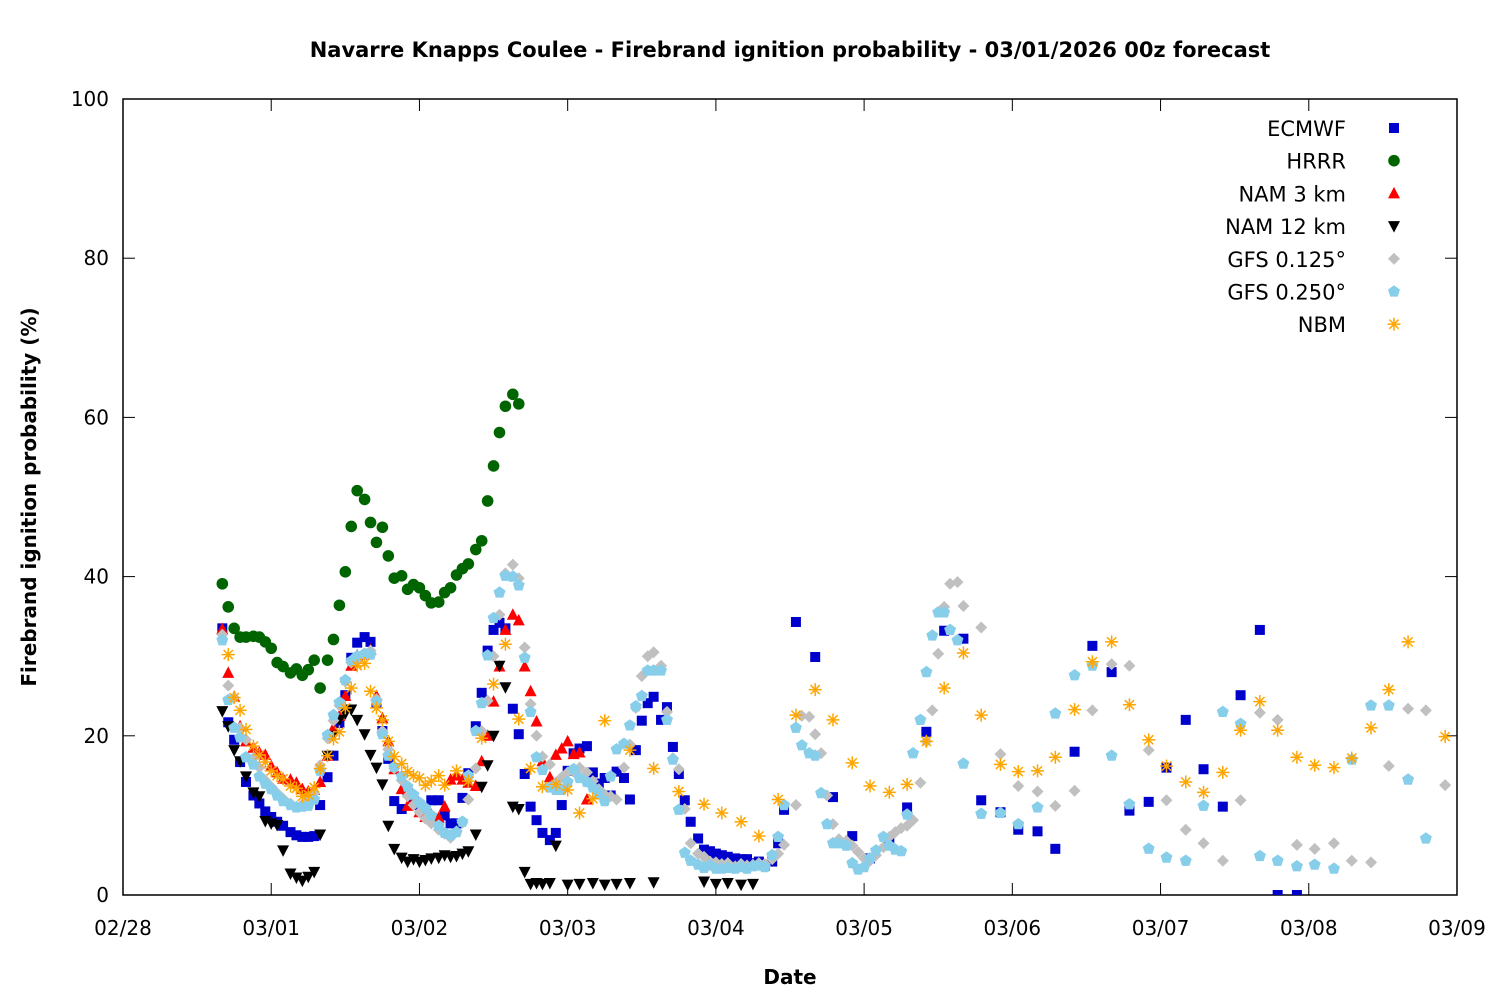 Image resolution: width=1500 pixels, height=1000 pixels. I want to click on y-tick-label: 40, so click(96, 577).